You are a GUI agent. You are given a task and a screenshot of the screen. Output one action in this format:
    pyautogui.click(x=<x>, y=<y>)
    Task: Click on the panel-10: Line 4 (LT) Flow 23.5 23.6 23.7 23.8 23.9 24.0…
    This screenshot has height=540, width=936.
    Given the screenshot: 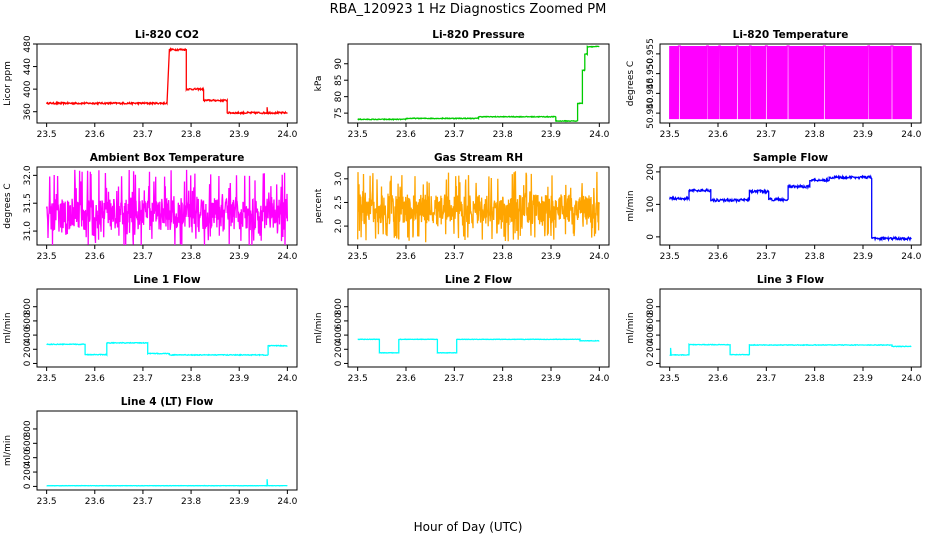 What is the action you would take?
    pyautogui.click(x=150, y=451)
    